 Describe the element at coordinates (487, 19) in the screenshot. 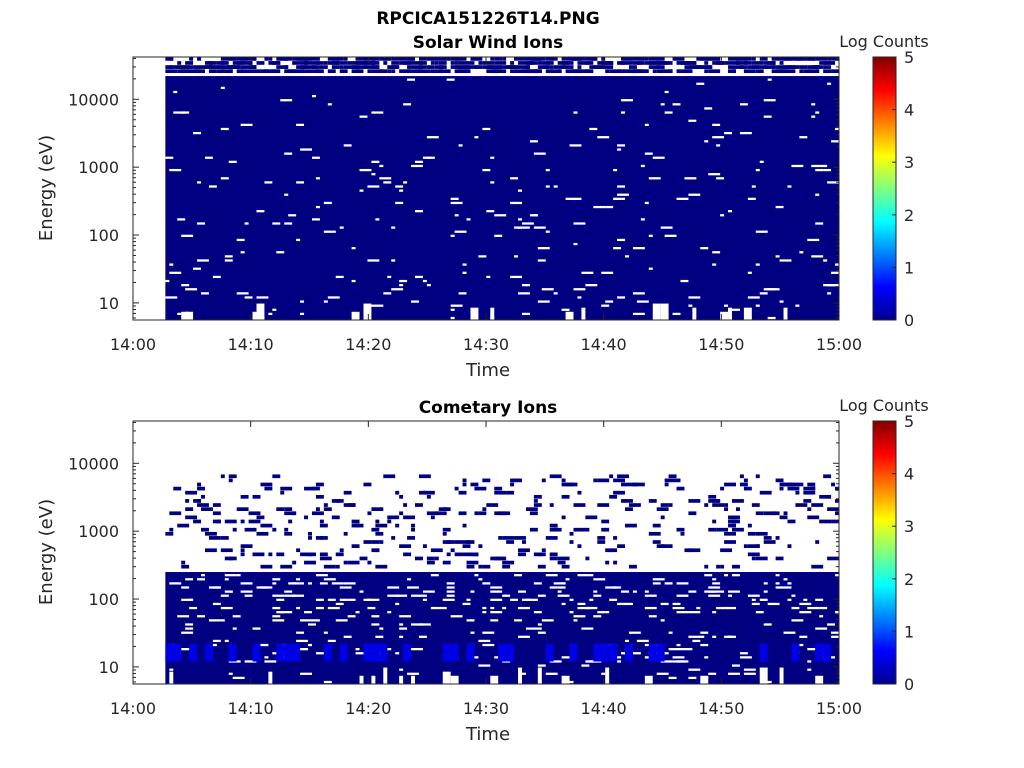

I see `figure-title: RPCICA151226T14.PNG` at that location.